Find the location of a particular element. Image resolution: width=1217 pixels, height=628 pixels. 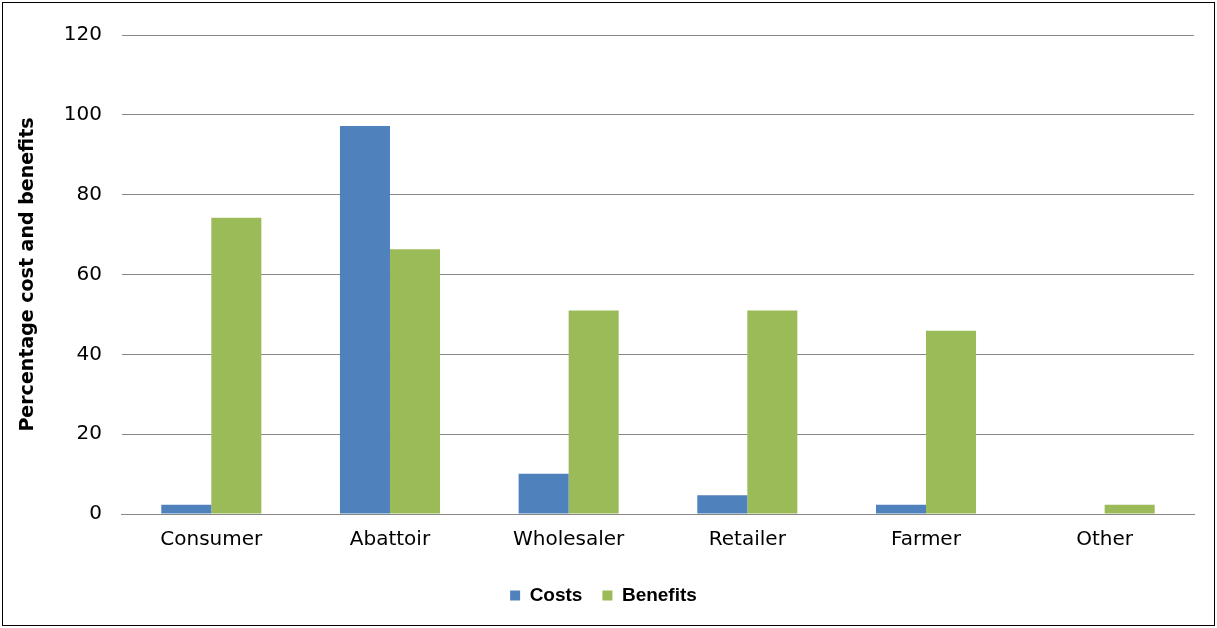

y-tick-label: 60 is located at coordinates (89, 272).